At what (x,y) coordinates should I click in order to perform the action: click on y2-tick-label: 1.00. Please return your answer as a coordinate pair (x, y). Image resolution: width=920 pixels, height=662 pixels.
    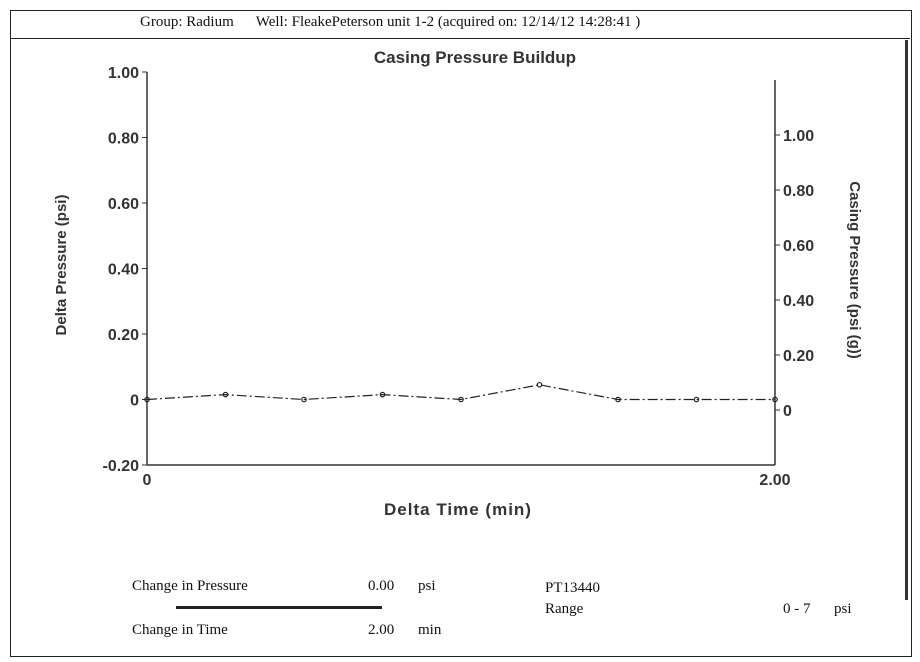
    Looking at the image, I should click on (798, 136).